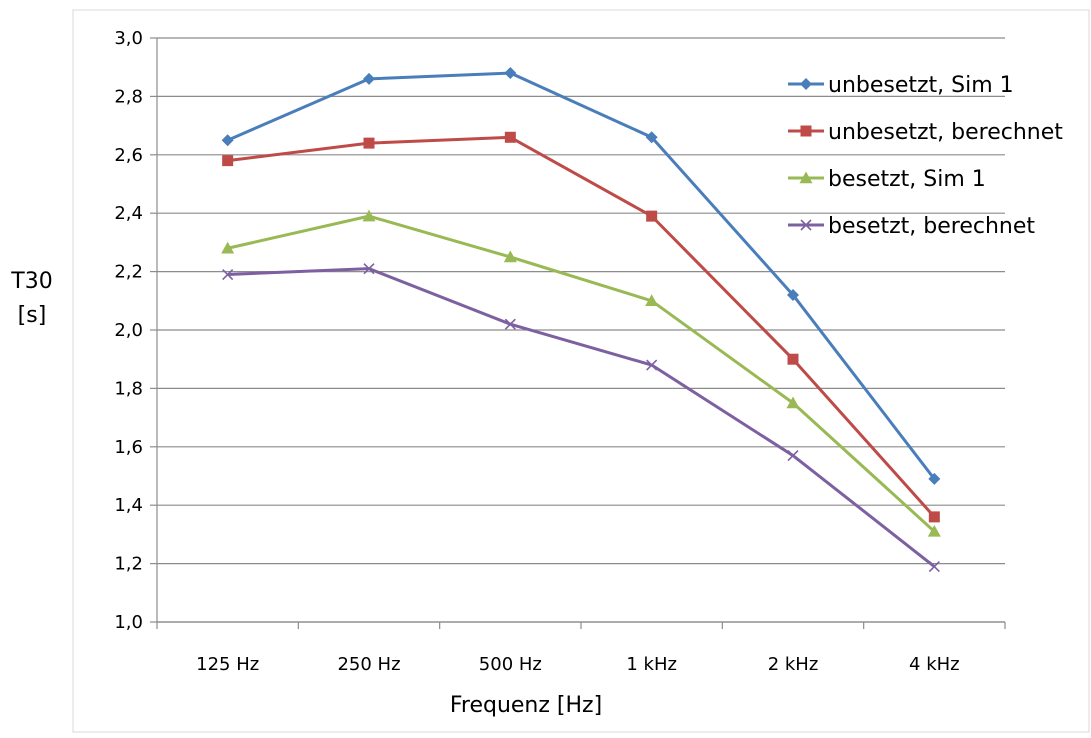 The image size is (1091, 738). I want to click on legend-label: unbesetzt, berechnet, so click(945, 132).